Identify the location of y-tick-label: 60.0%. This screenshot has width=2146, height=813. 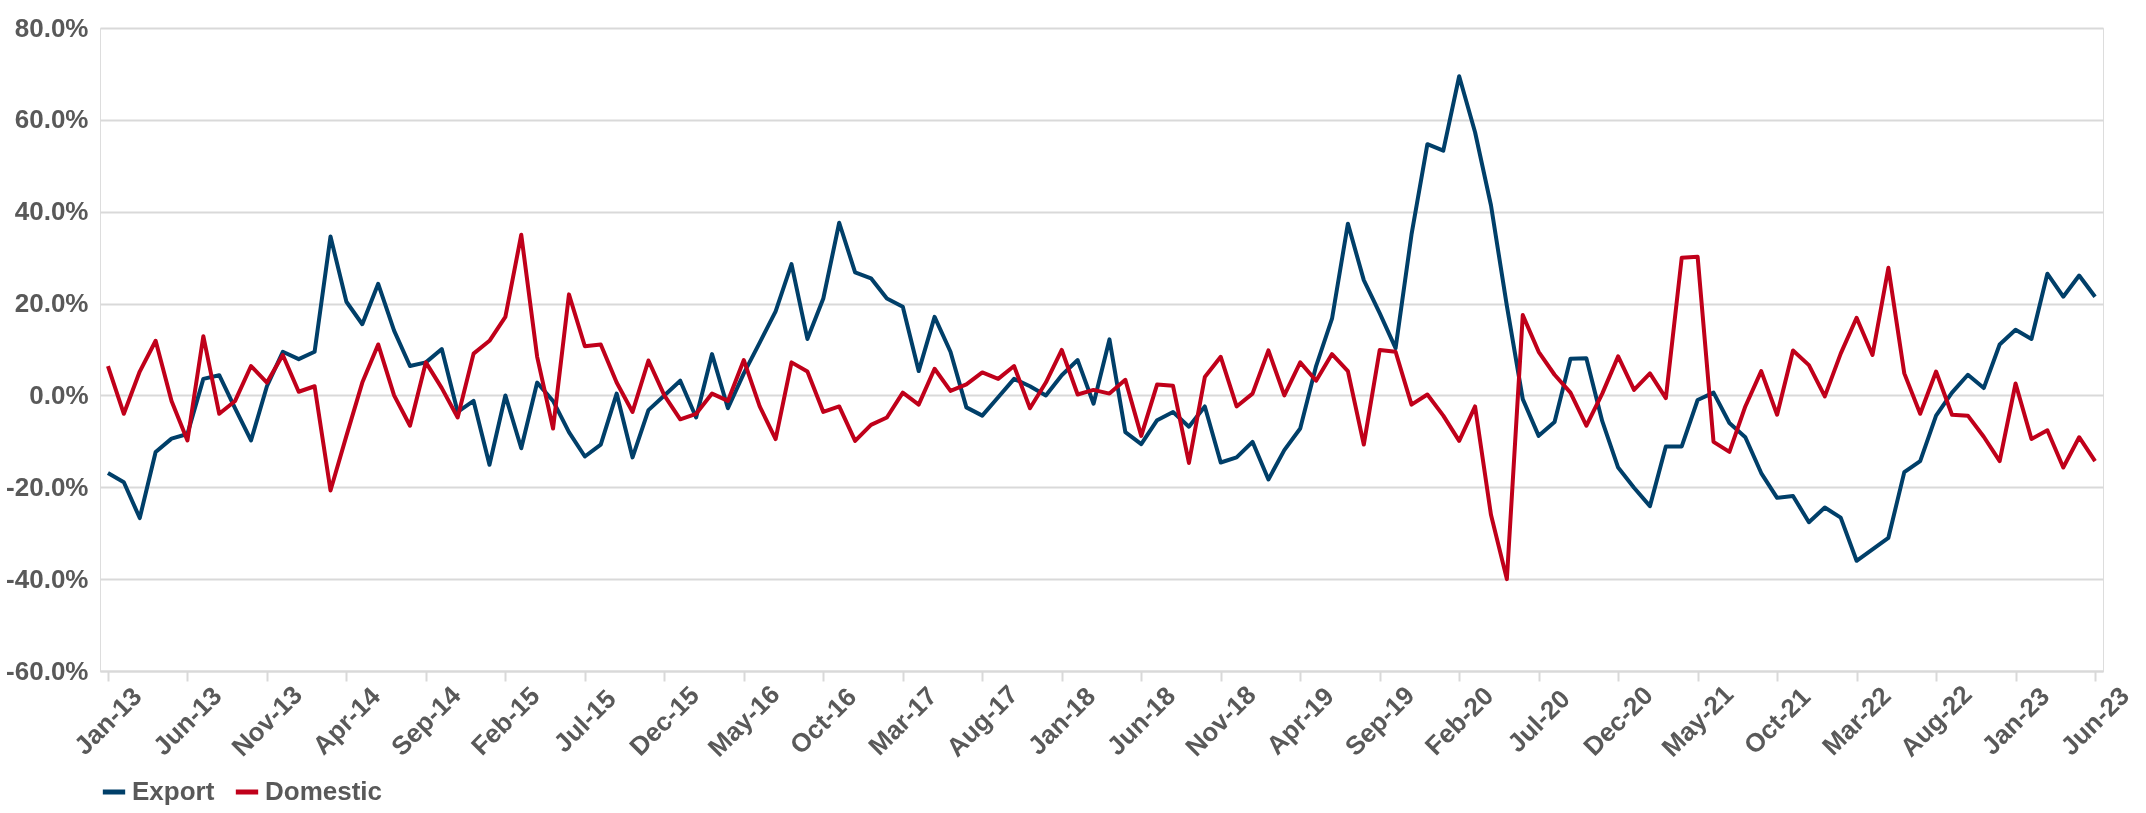
(51, 119).